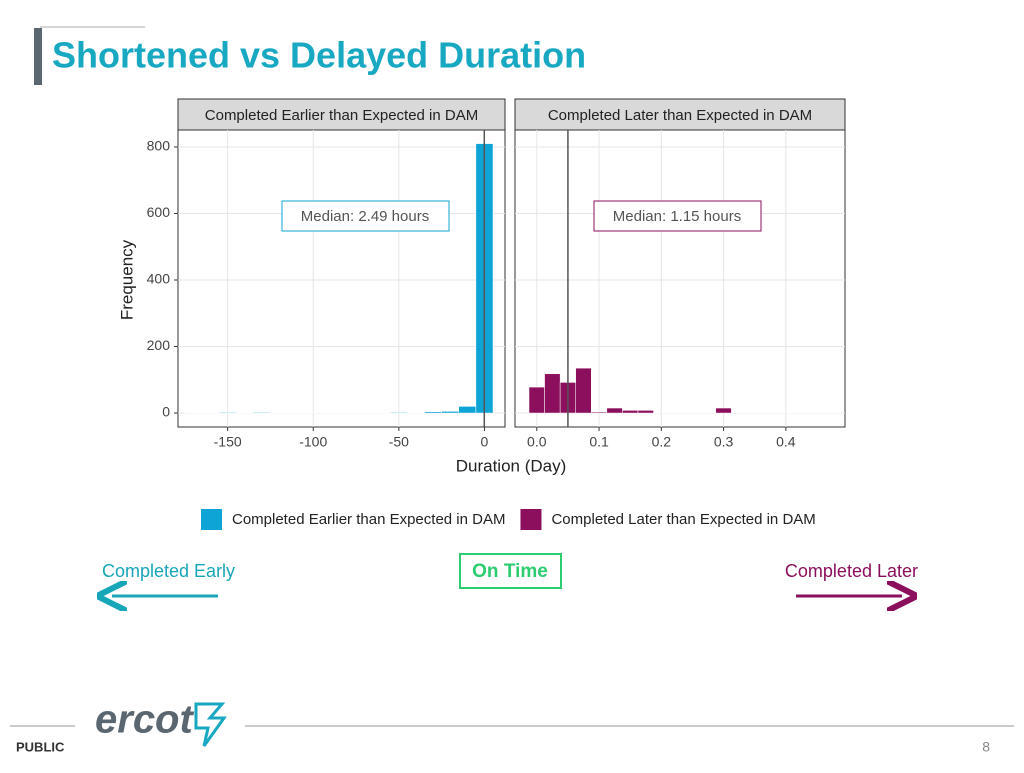 The height and width of the screenshot is (773, 1024). I want to click on logo-mark, so click(210, 725).